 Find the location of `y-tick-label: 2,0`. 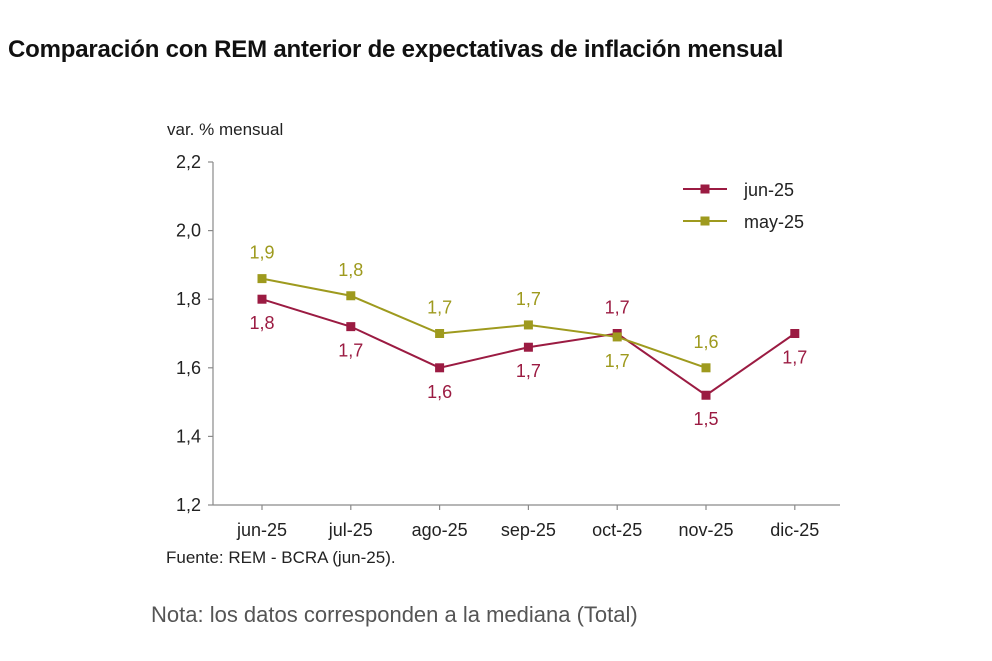

y-tick-label: 2,0 is located at coordinates (188, 231).